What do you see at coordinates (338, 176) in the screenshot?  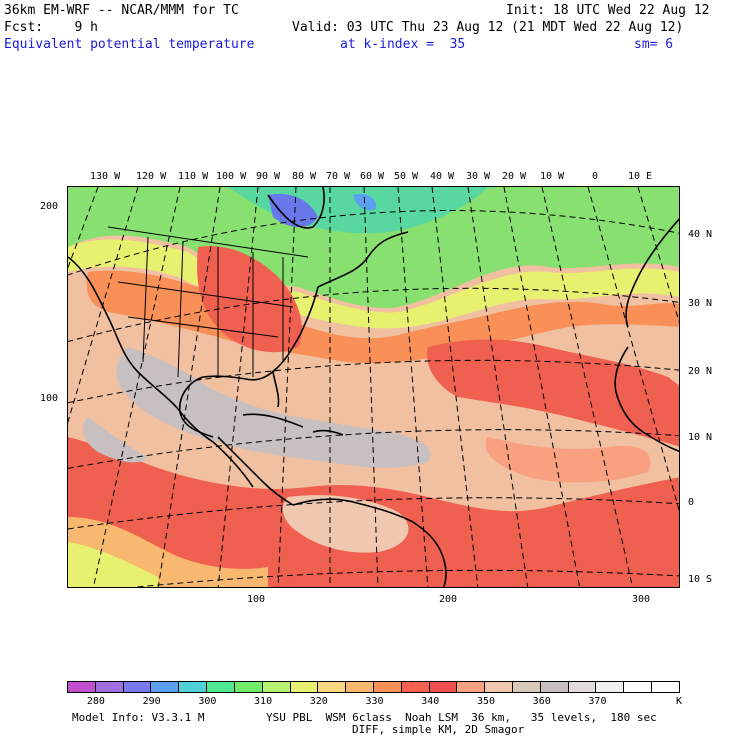 I see `lon-label: 70 W` at bounding box center [338, 176].